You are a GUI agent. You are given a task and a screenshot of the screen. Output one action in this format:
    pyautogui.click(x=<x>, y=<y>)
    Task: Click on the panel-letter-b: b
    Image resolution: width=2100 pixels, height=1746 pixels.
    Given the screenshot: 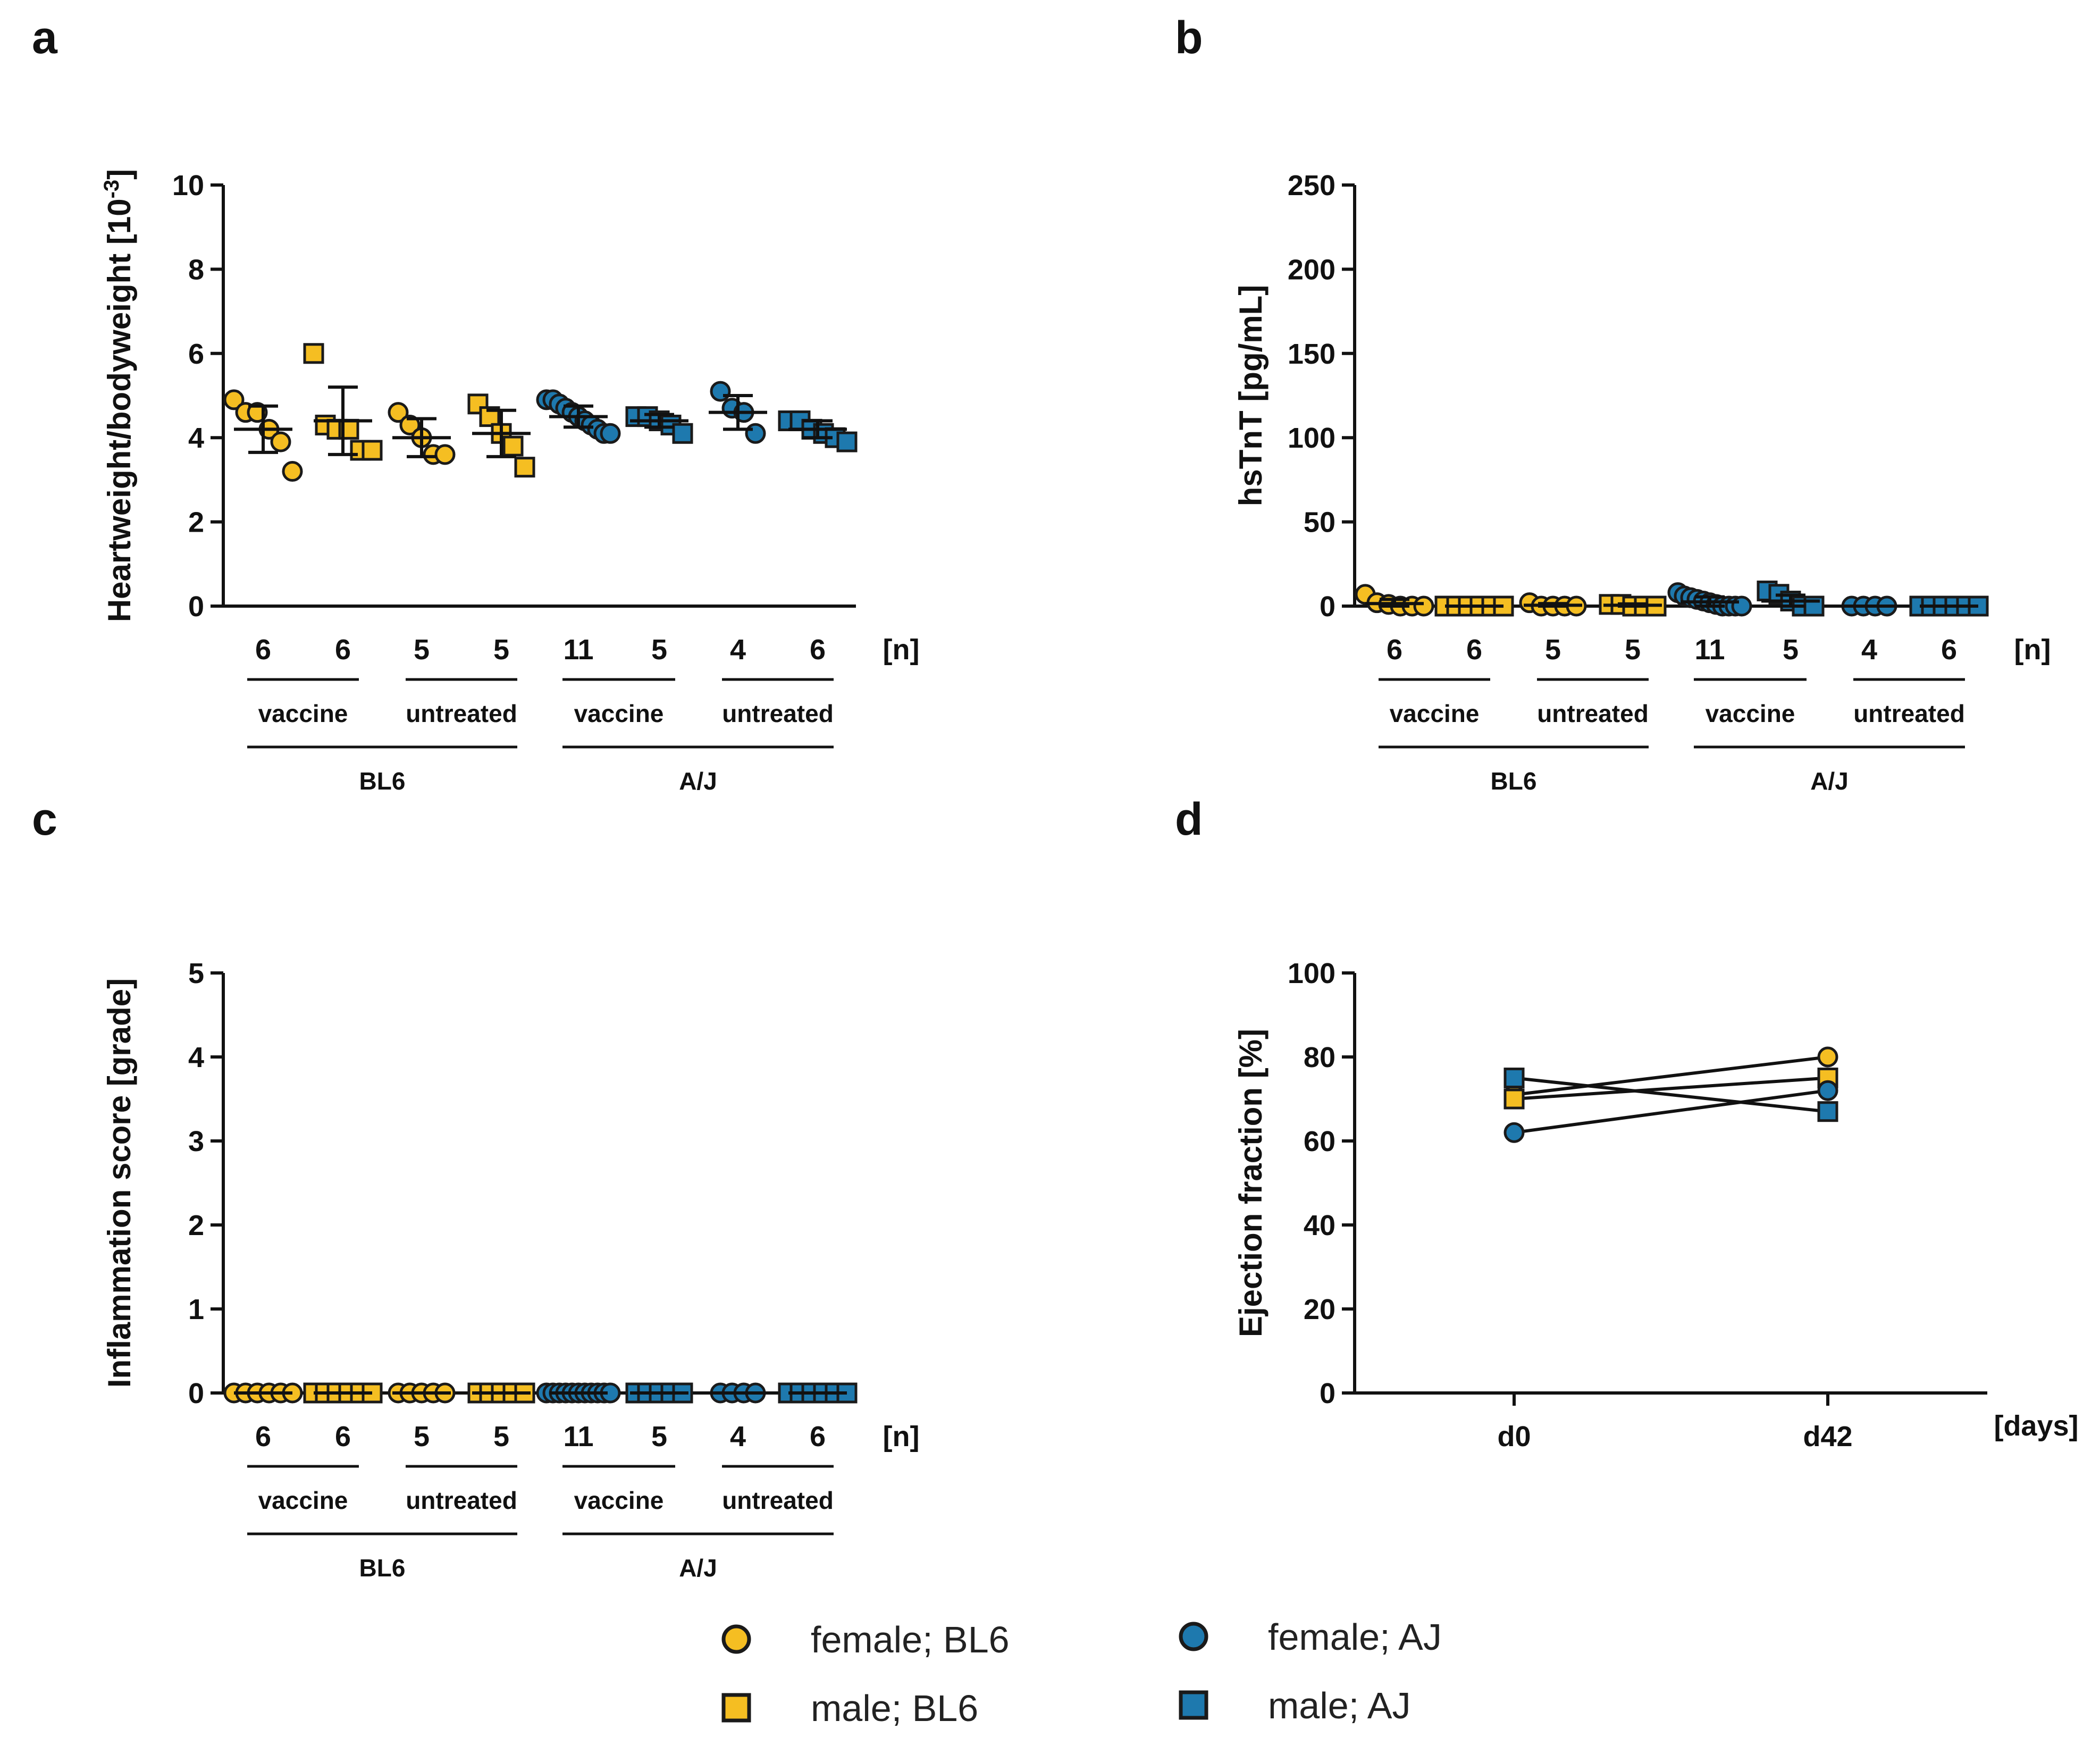 What is the action you would take?
    pyautogui.click(x=1189, y=37)
    